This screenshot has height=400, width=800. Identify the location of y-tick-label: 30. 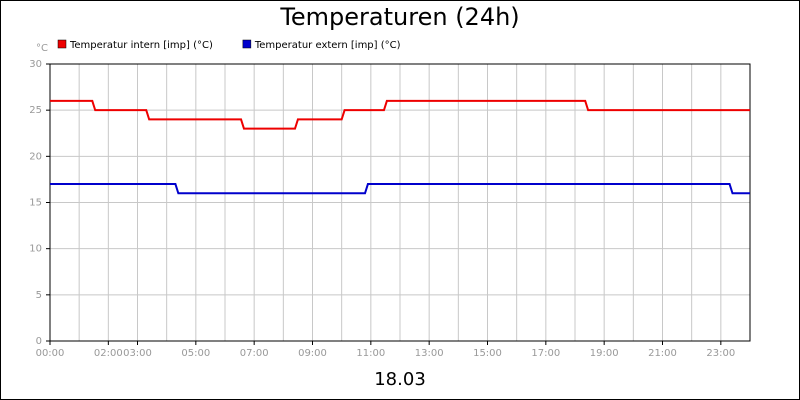
(35, 64).